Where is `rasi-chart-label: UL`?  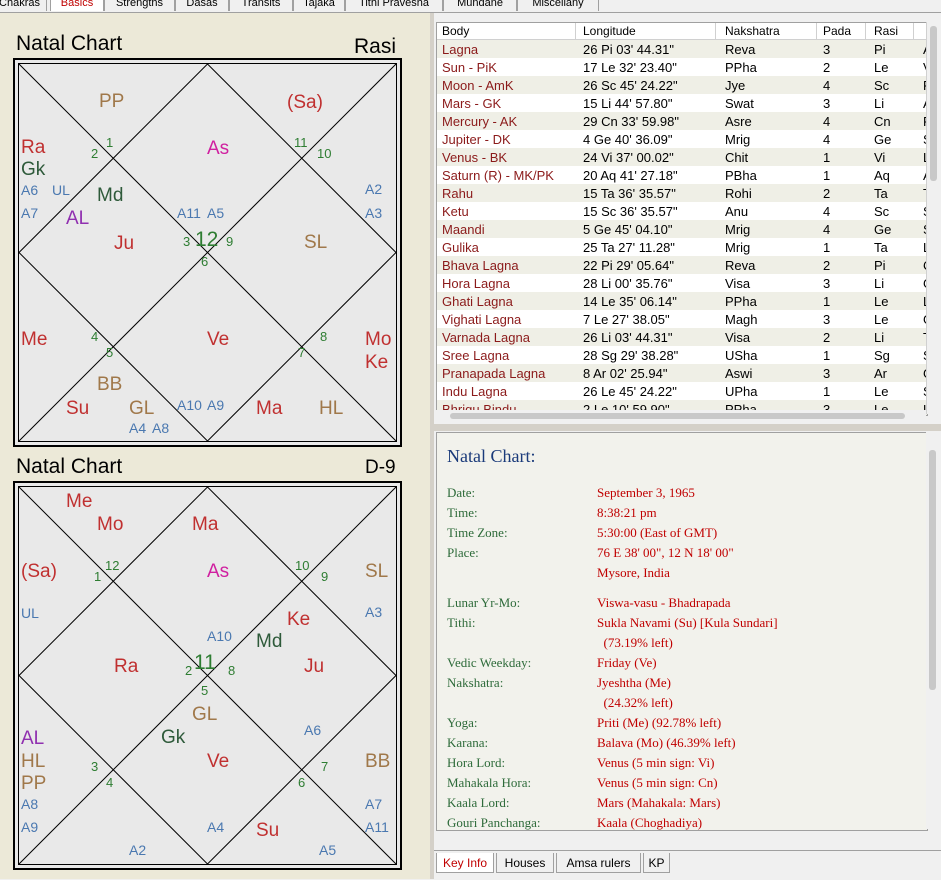
rasi-chart-label: UL is located at coordinates (61, 190).